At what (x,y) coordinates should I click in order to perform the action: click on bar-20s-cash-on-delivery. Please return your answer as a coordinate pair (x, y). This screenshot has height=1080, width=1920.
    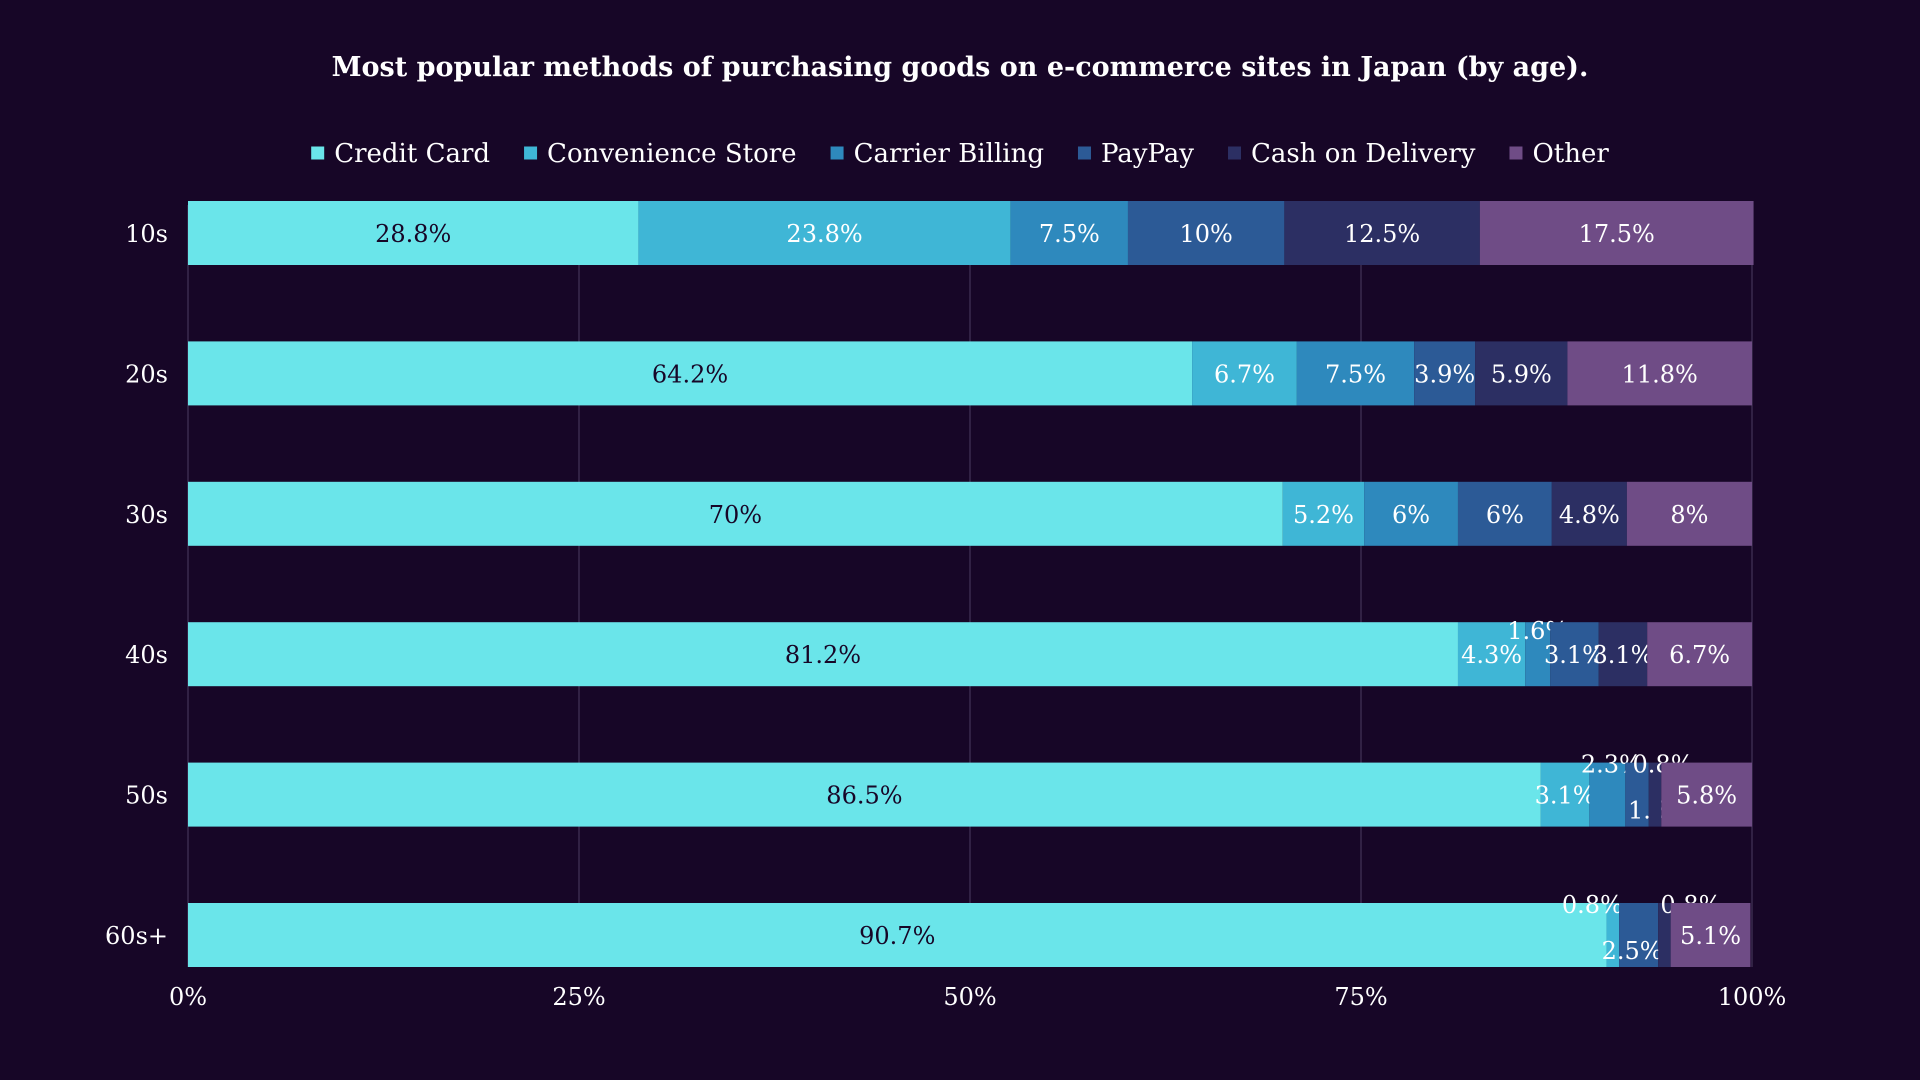
    Looking at the image, I should click on (1521, 373).